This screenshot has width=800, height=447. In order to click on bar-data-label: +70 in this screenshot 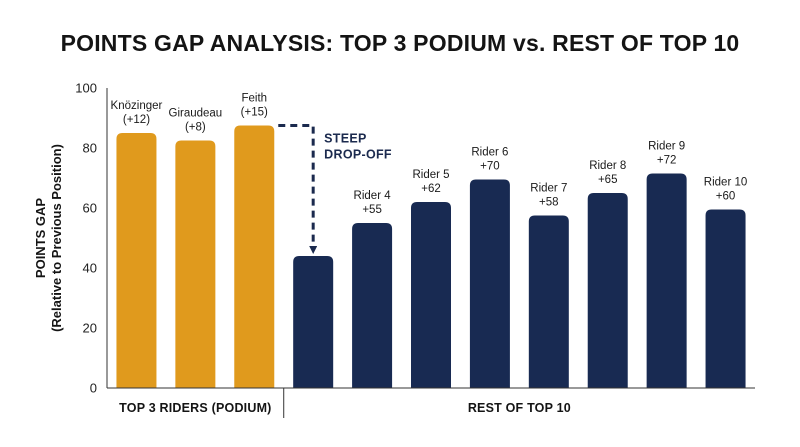, I will do `click(490, 167)`.